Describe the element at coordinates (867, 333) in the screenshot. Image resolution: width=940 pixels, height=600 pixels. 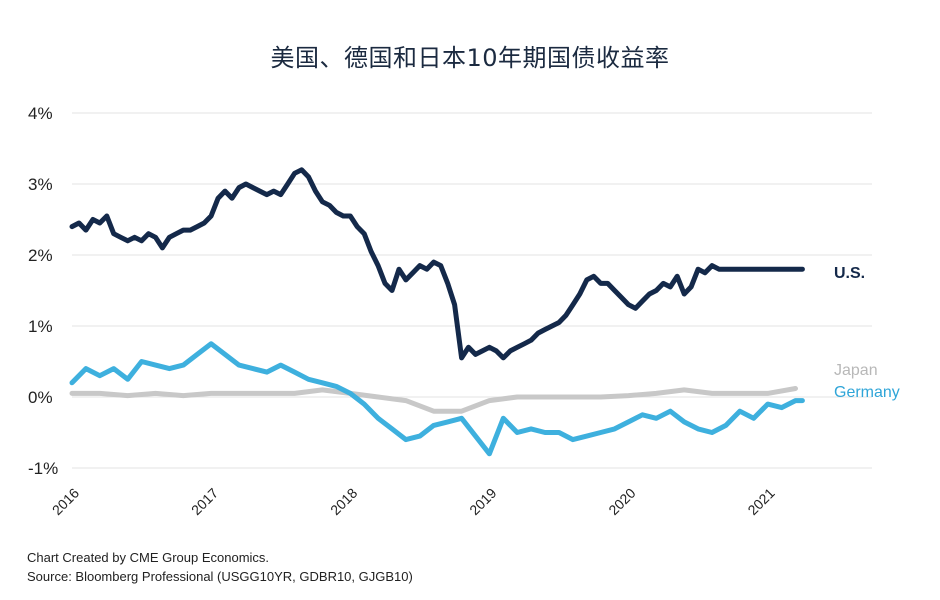
I see `series-labels: U.S. Japan Germany` at that location.